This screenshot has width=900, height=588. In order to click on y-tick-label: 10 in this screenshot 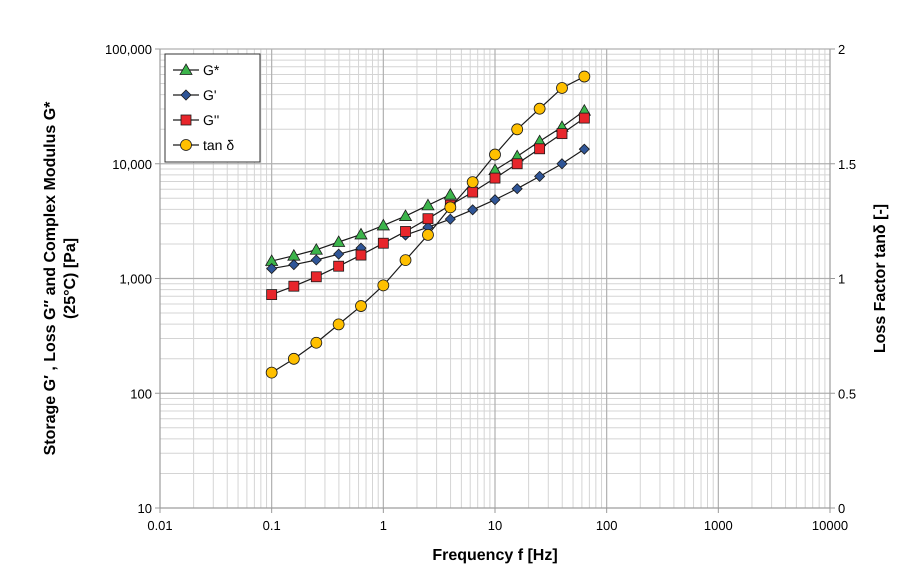, I will do `click(145, 508)`.